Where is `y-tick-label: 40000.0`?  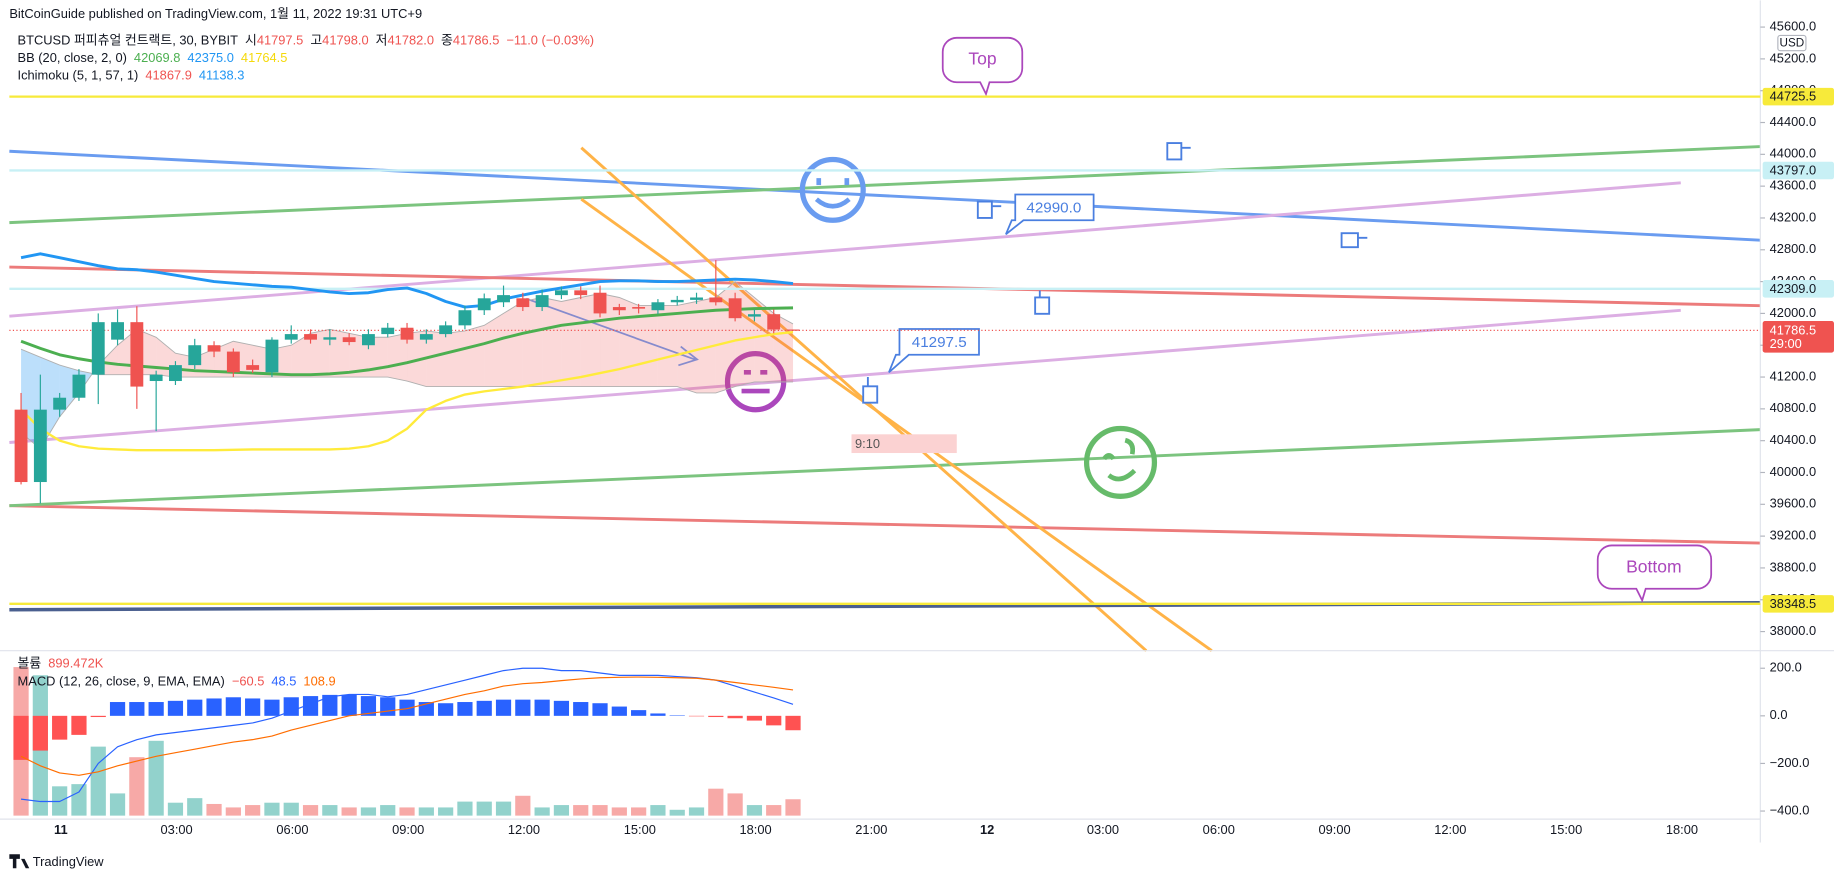
y-tick-label: 40000.0 is located at coordinates (1793, 471).